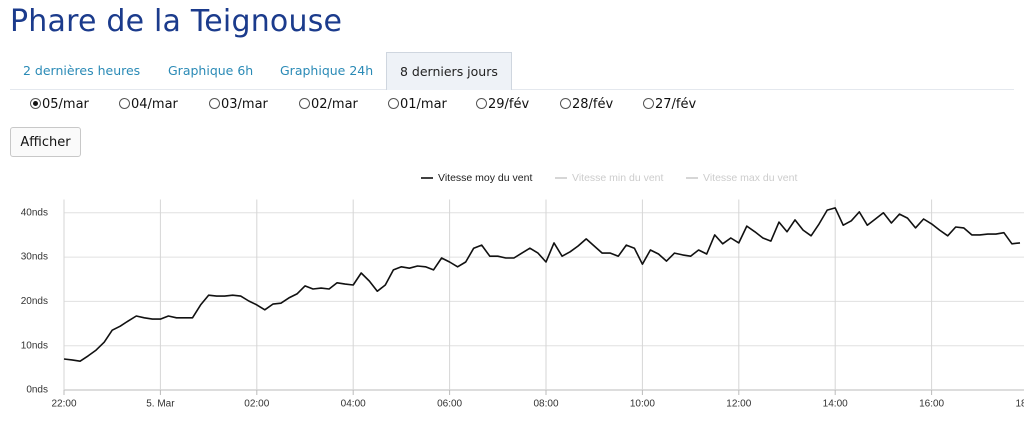 The height and width of the screenshot is (430, 1024). I want to click on legend-label: Vitesse min du vent, so click(618, 178).